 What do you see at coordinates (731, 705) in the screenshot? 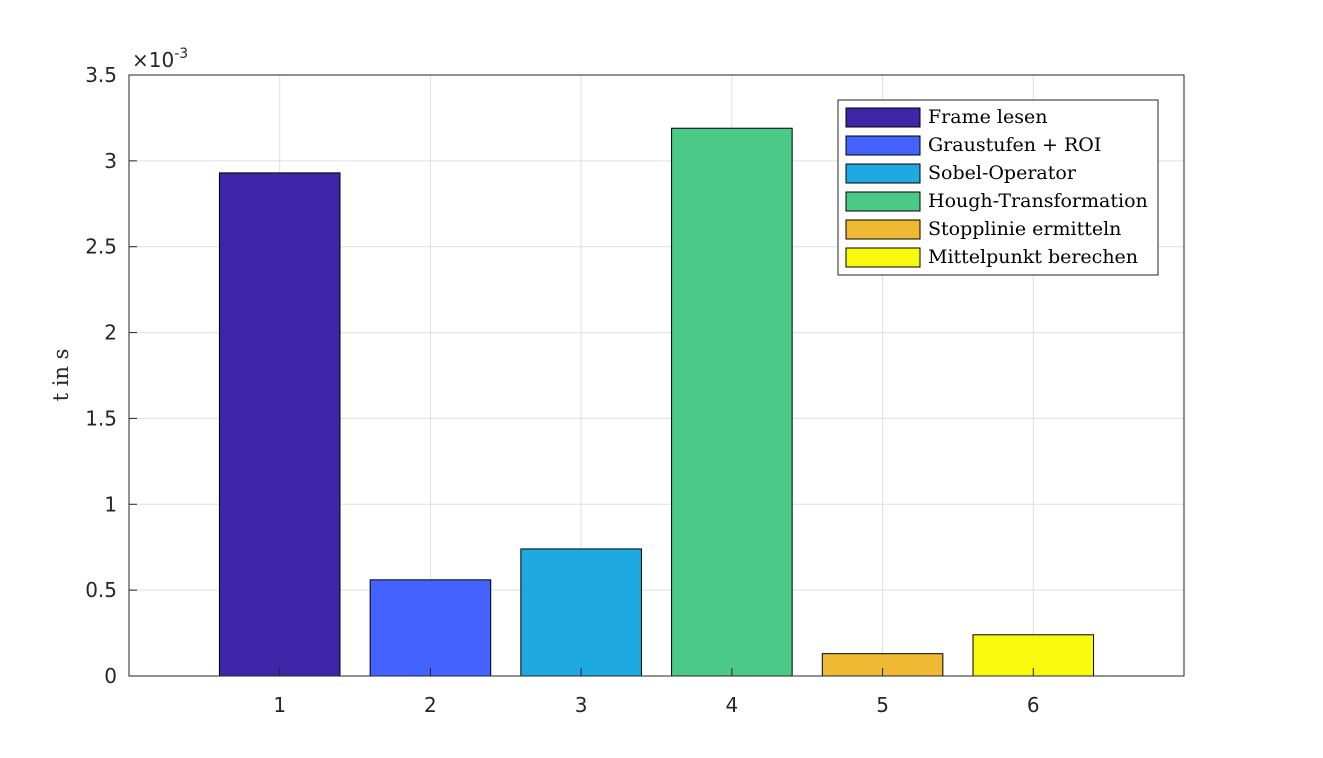
I see `x-tick-label: 4` at bounding box center [731, 705].